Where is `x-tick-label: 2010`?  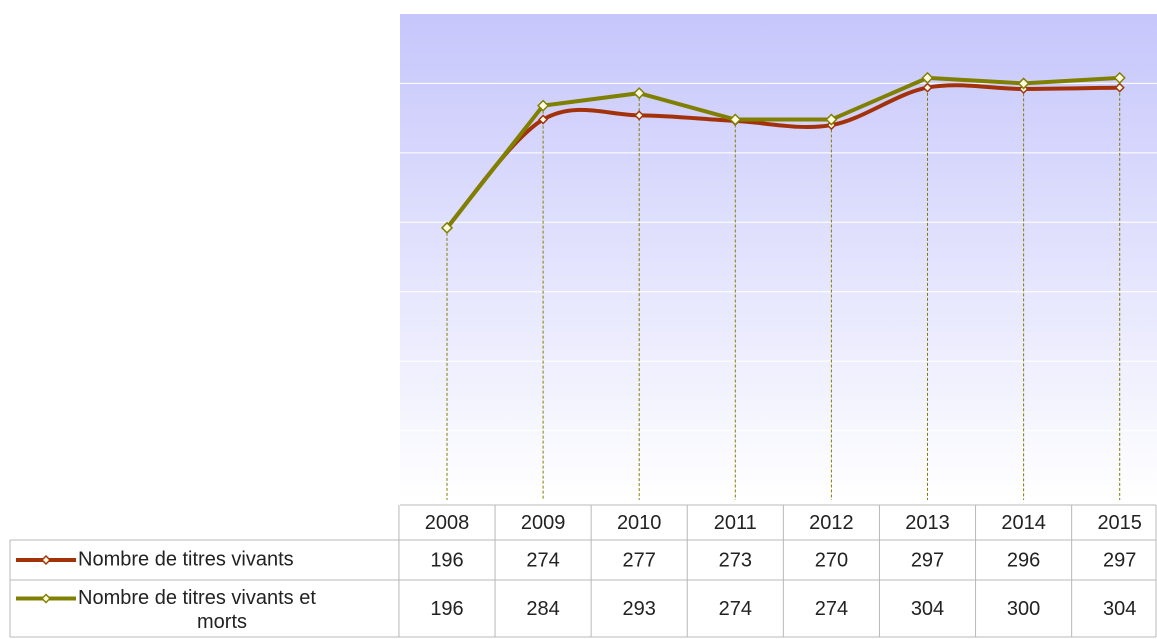 x-tick-label: 2010 is located at coordinates (639, 523).